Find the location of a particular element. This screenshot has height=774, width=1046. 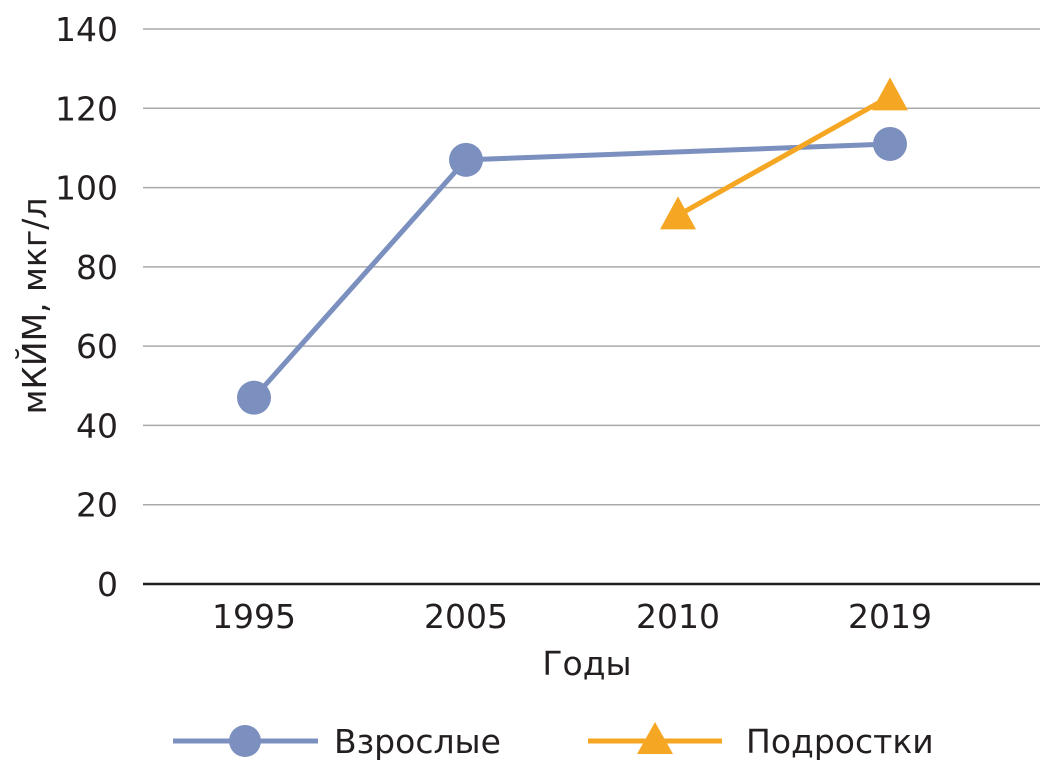

y-tick-label: 60 is located at coordinates (97, 346).